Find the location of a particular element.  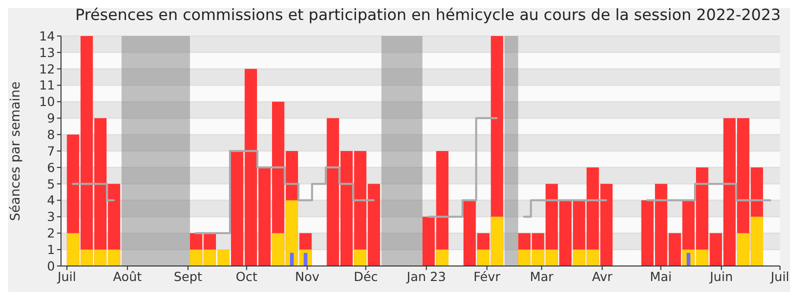

y-tick-label: 3 is located at coordinates (51, 216).